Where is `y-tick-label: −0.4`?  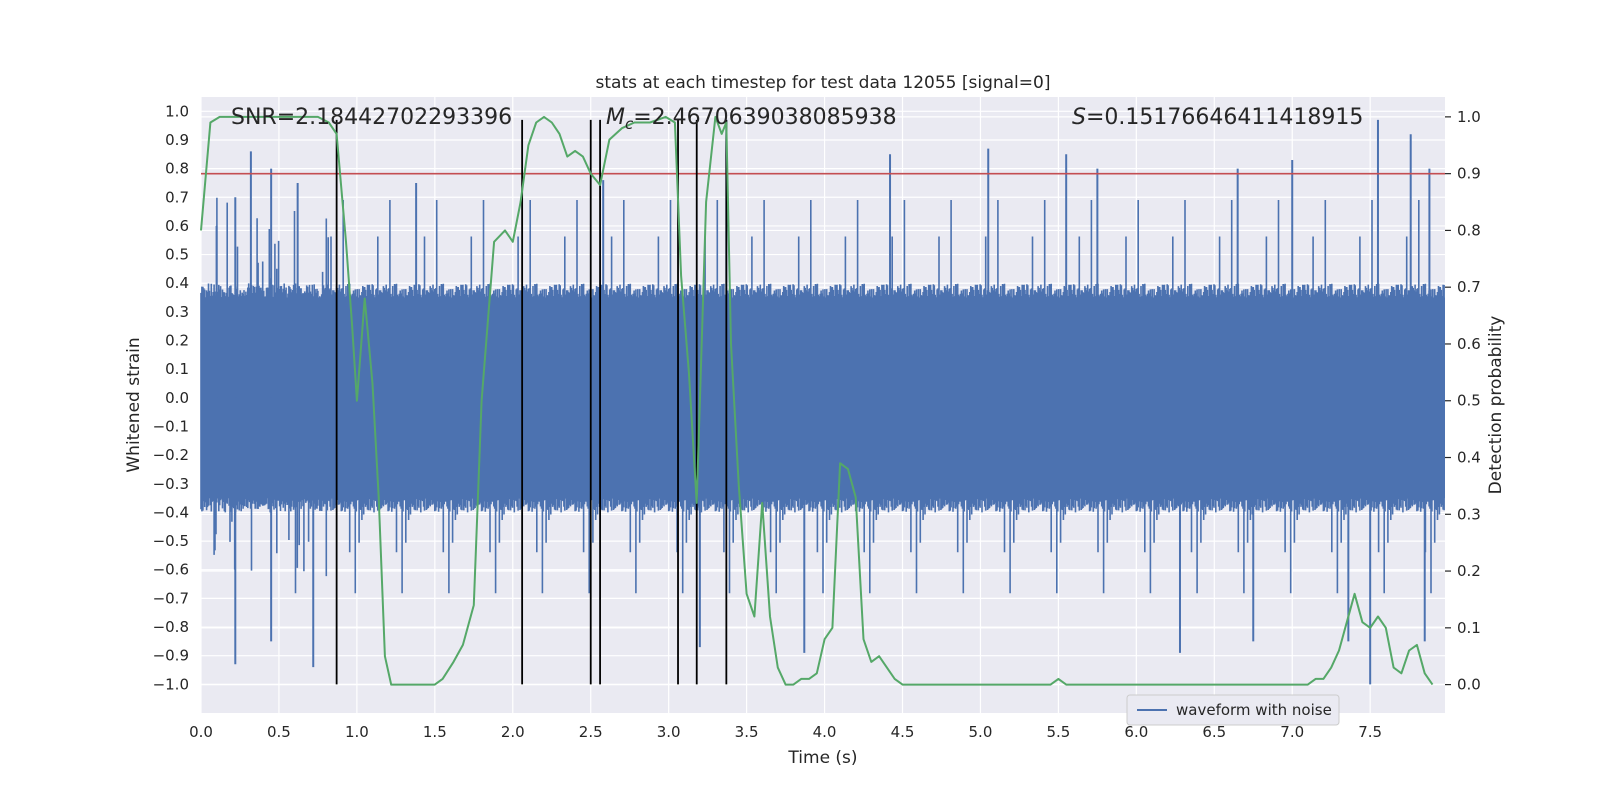 y-tick-label: −0.4 is located at coordinates (171, 512).